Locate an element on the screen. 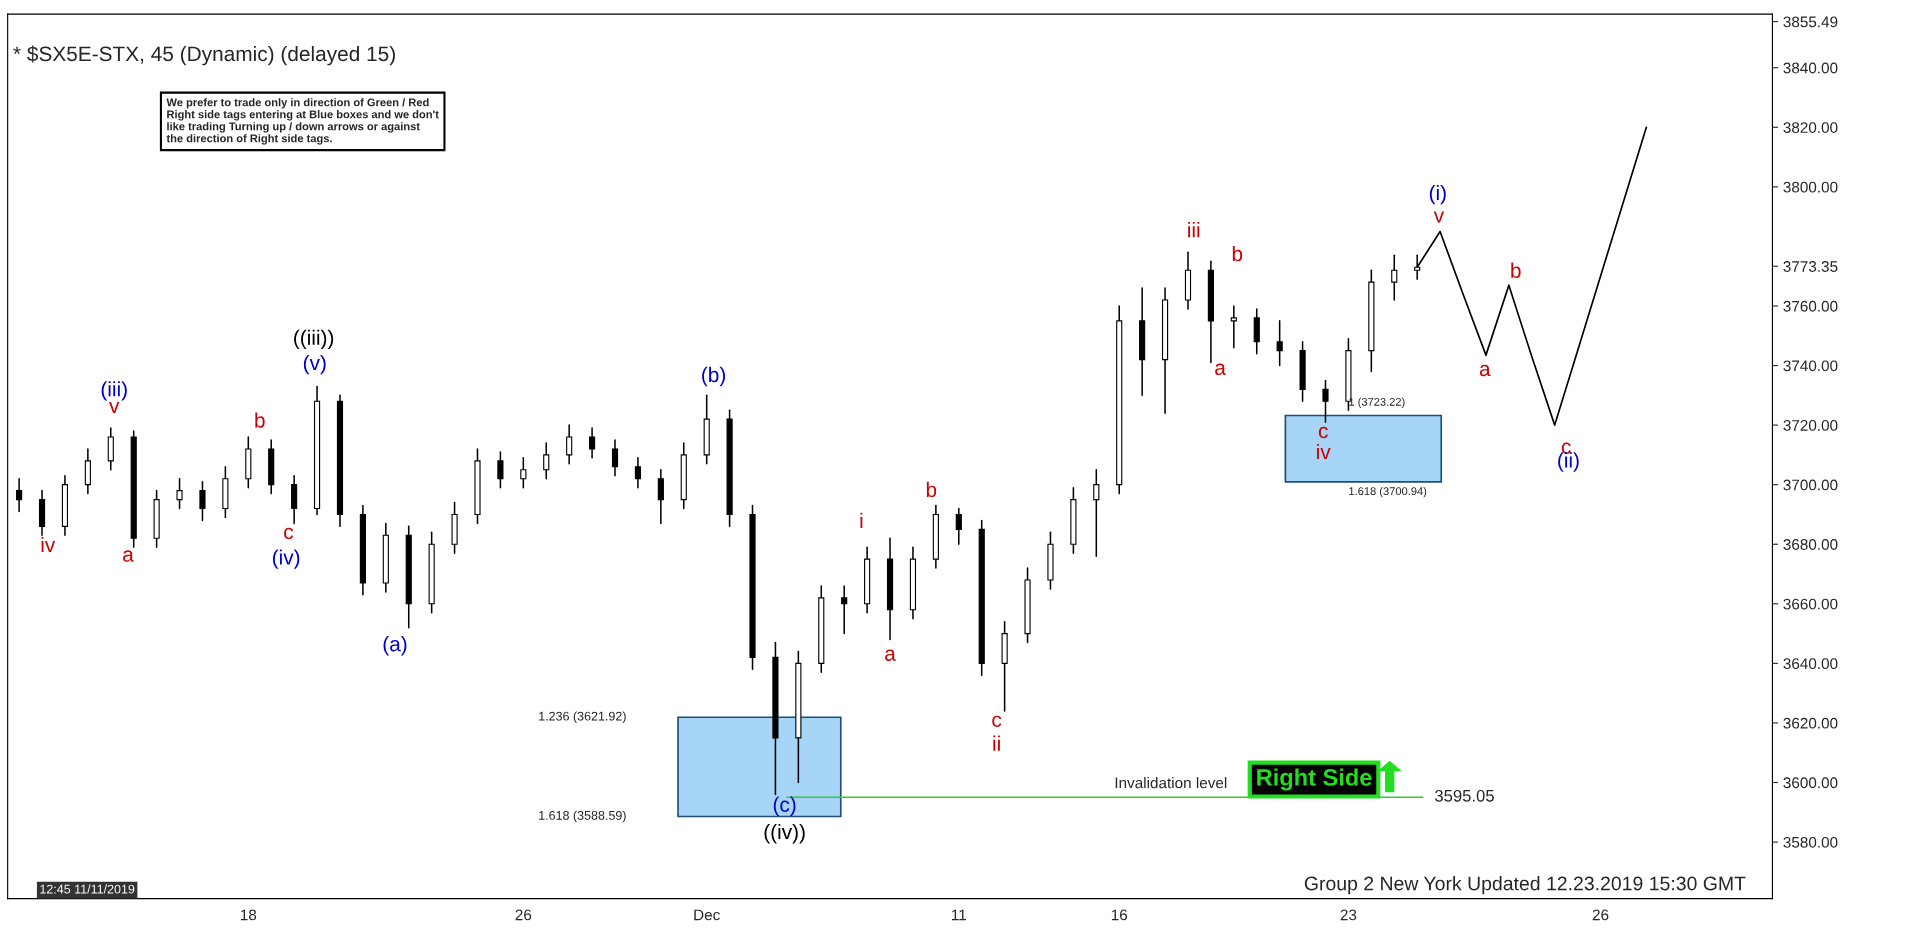  annotation: 1.618 (3700.94) is located at coordinates (1388, 492).